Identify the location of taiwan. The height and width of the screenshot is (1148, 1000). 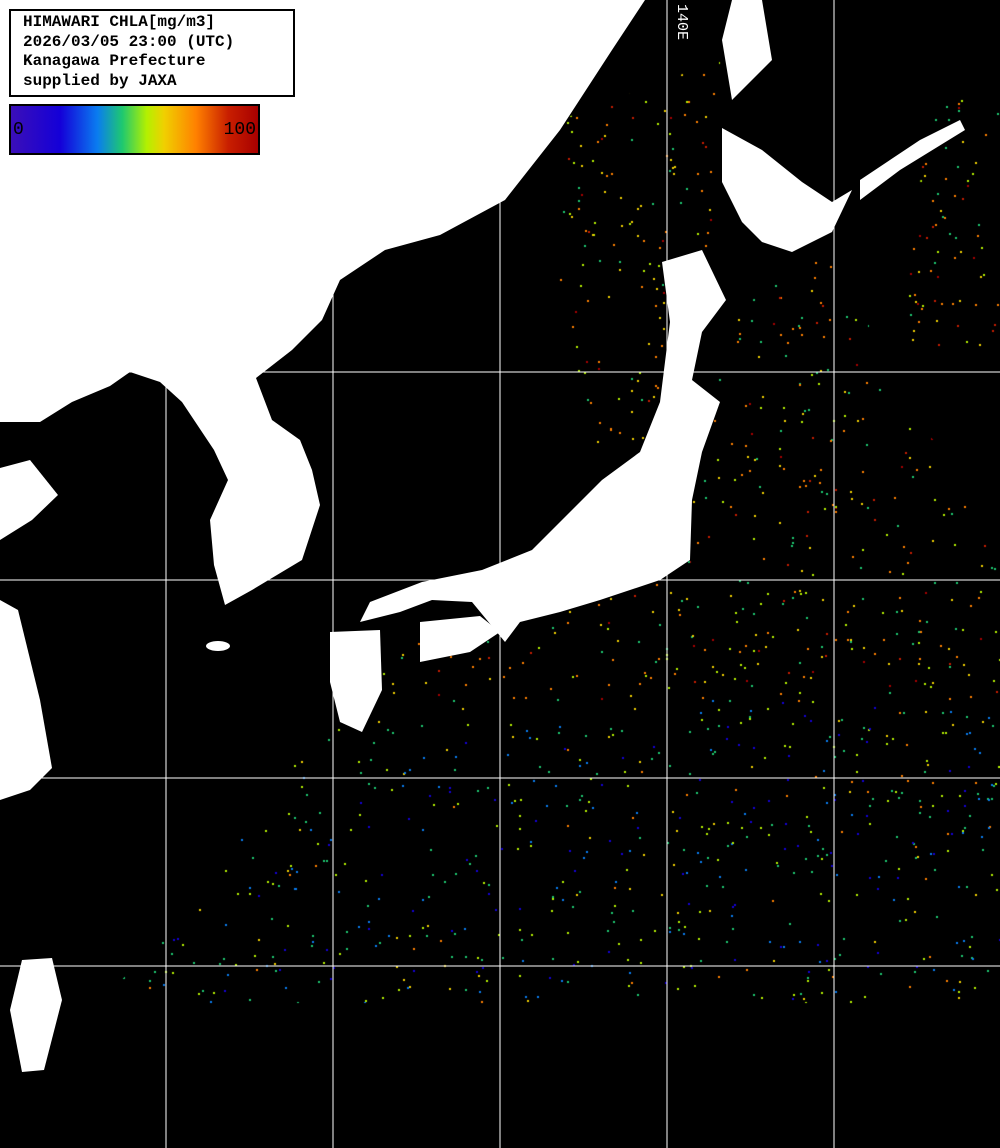
(36, 1015).